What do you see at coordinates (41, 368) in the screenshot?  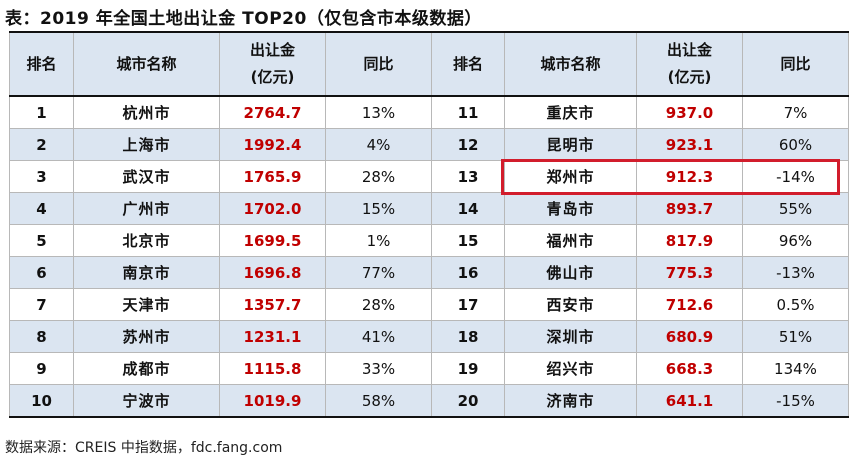 I see `left-rank-cell: 9` at bounding box center [41, 368].